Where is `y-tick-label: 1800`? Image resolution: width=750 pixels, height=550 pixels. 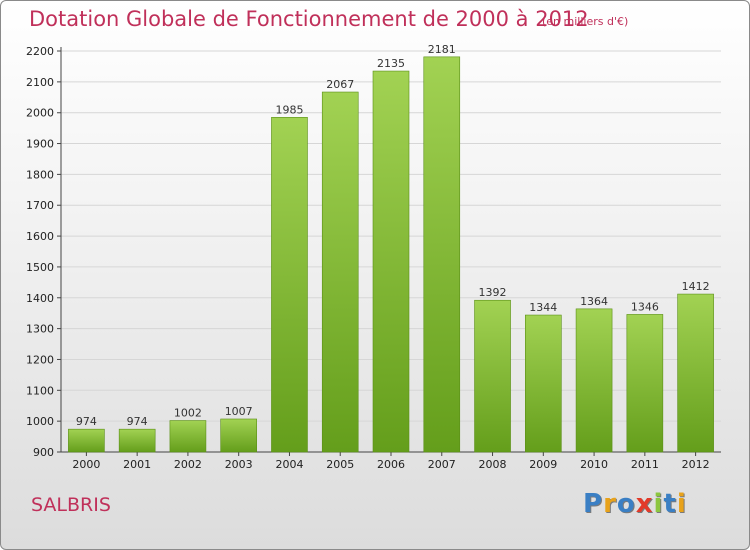 y-tick-label: 1800 is located at coordinates (40, 174).